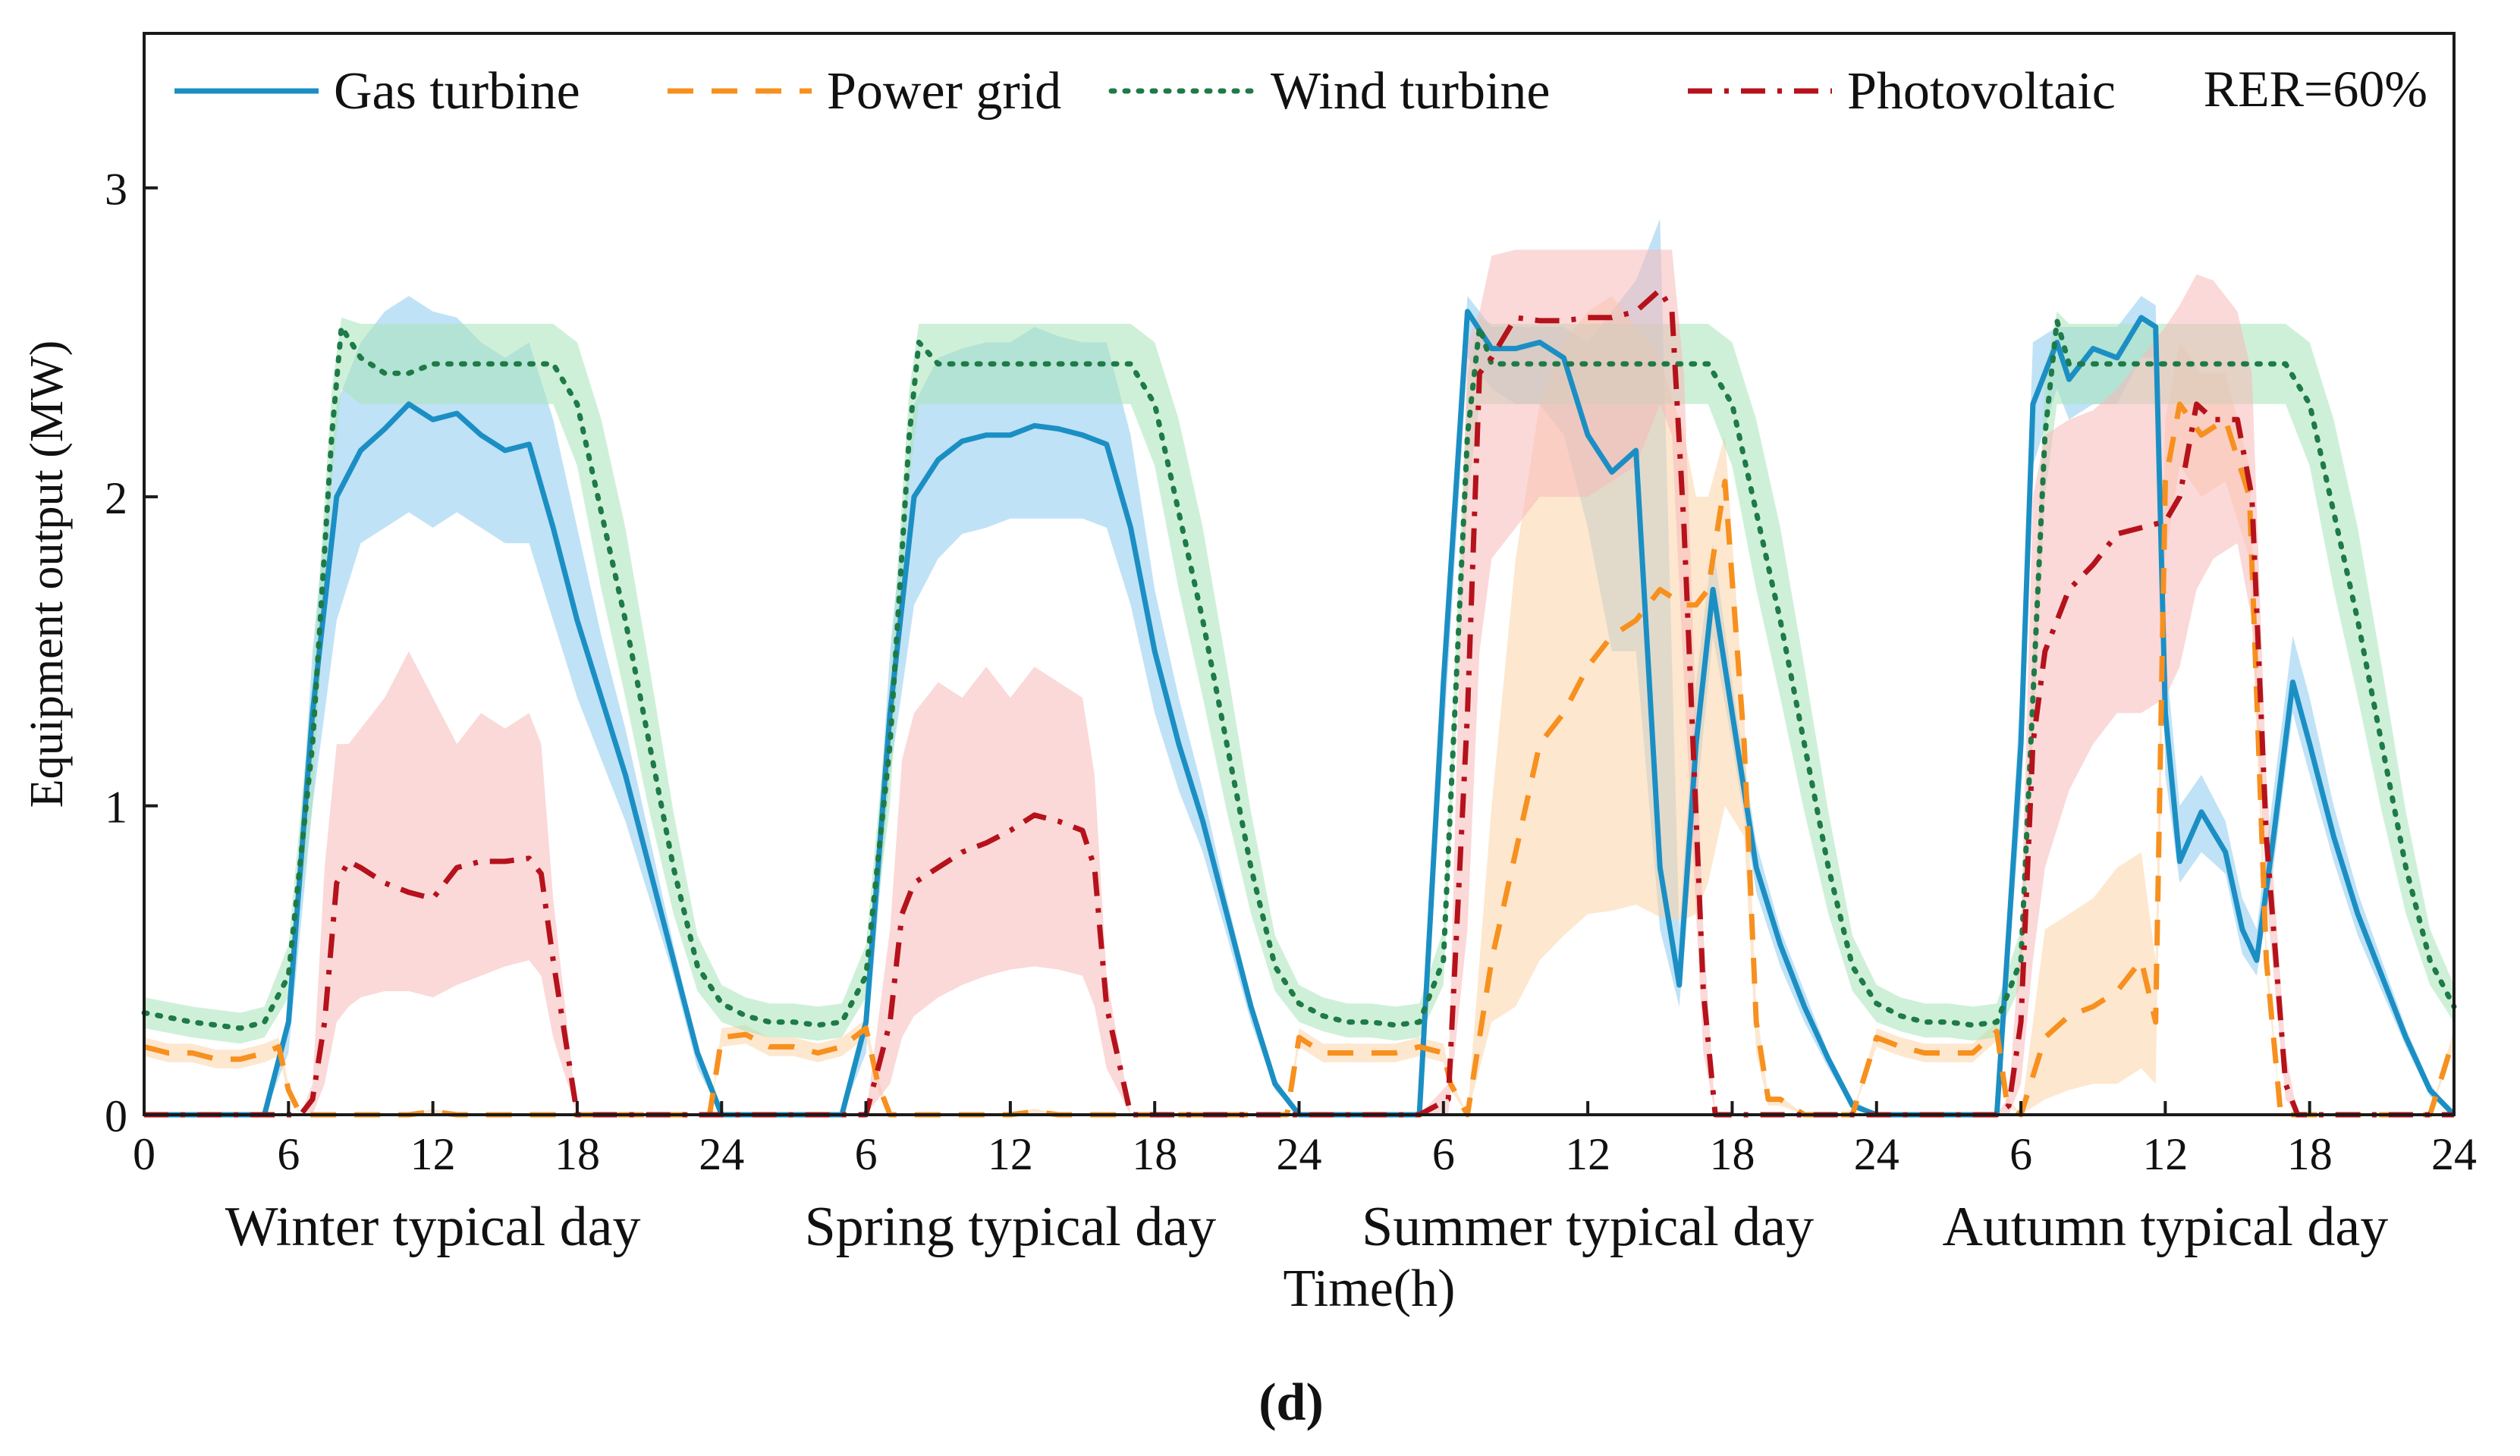 The height and width of the screenshot is (1456, 2520). What do you see at coordinates (433, 1227) in the screenshot?
I see `day-label-winter-typical-day: Winter typical day` at bounding box center [433, 1227].